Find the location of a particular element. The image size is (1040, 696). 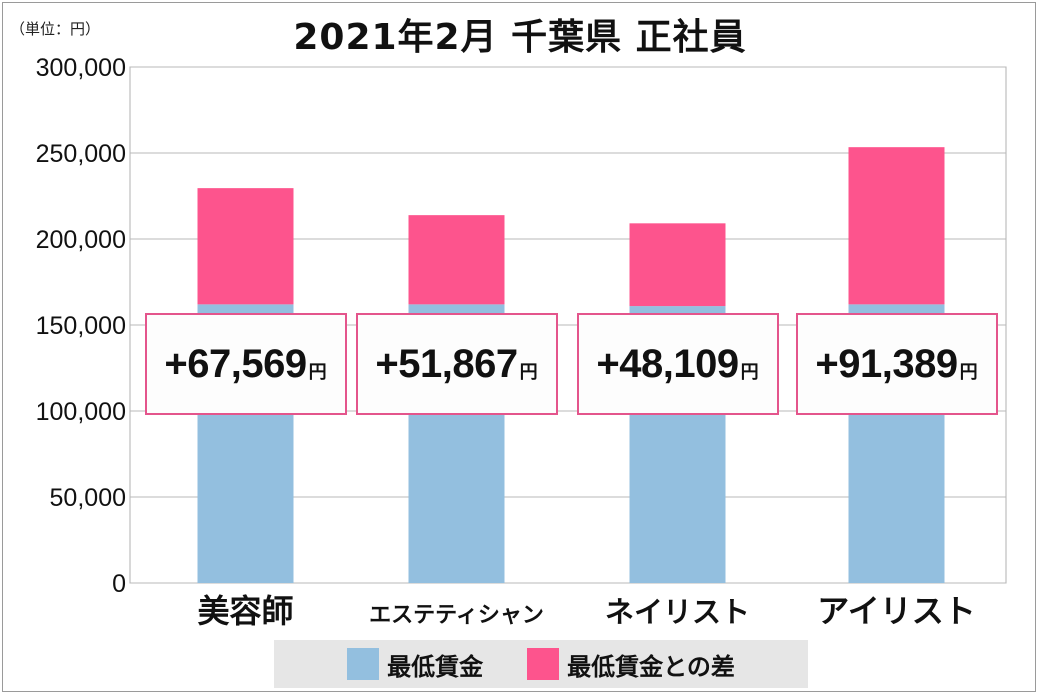

difference-label-box: +91,389 円 is located at coordinates (896, 364).